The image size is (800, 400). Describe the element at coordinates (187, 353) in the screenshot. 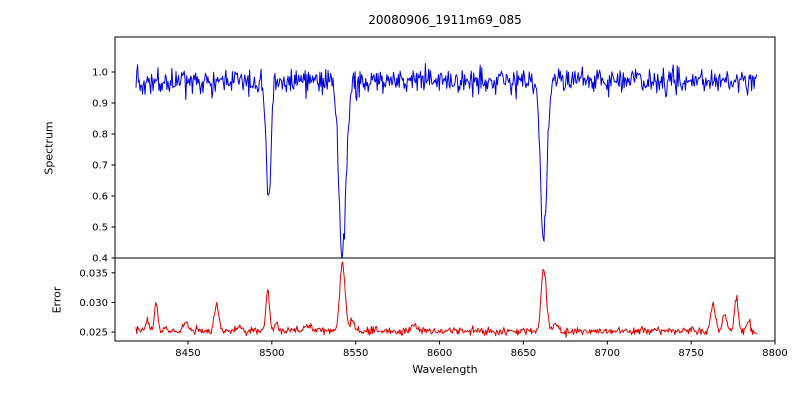

I see `x-tick-label: 8450` at that location.